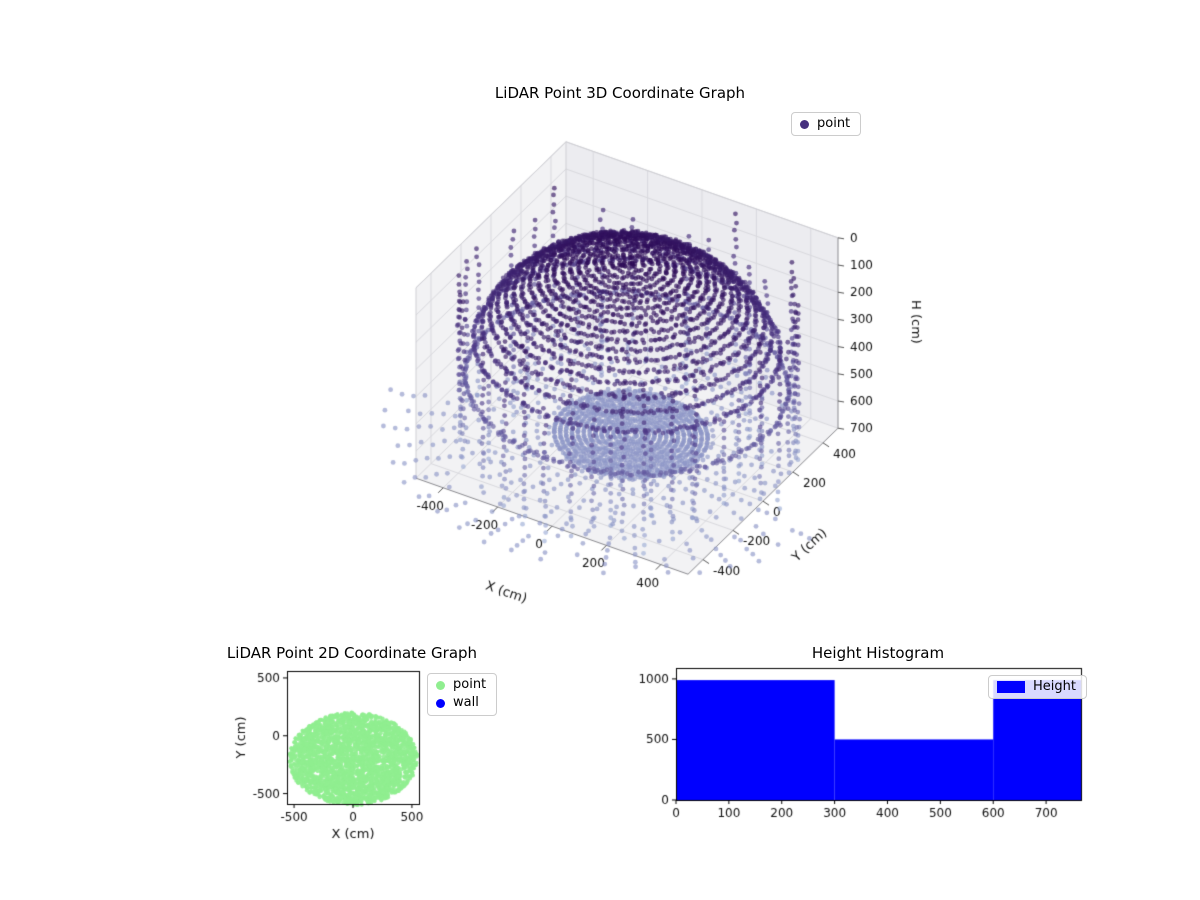 Image resolution: width=1200 pixels, height=900 pixels. I want to click on legend-item-wall: wall, so click(461, 703).